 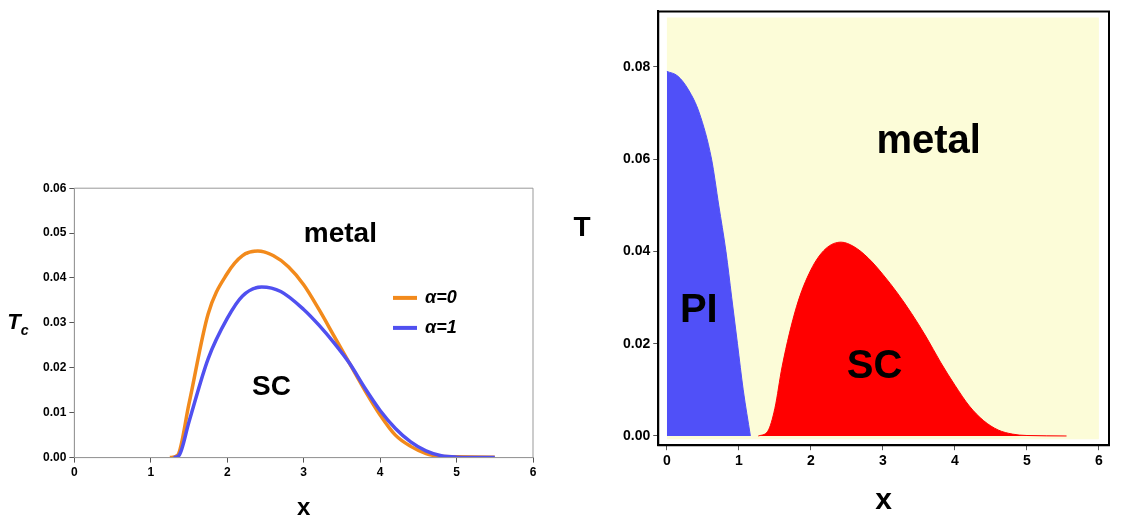 What do you see at coordinates (441, 326) in the screenshot?
I see `legend-label: α=1` at bounding box center [441, 326].